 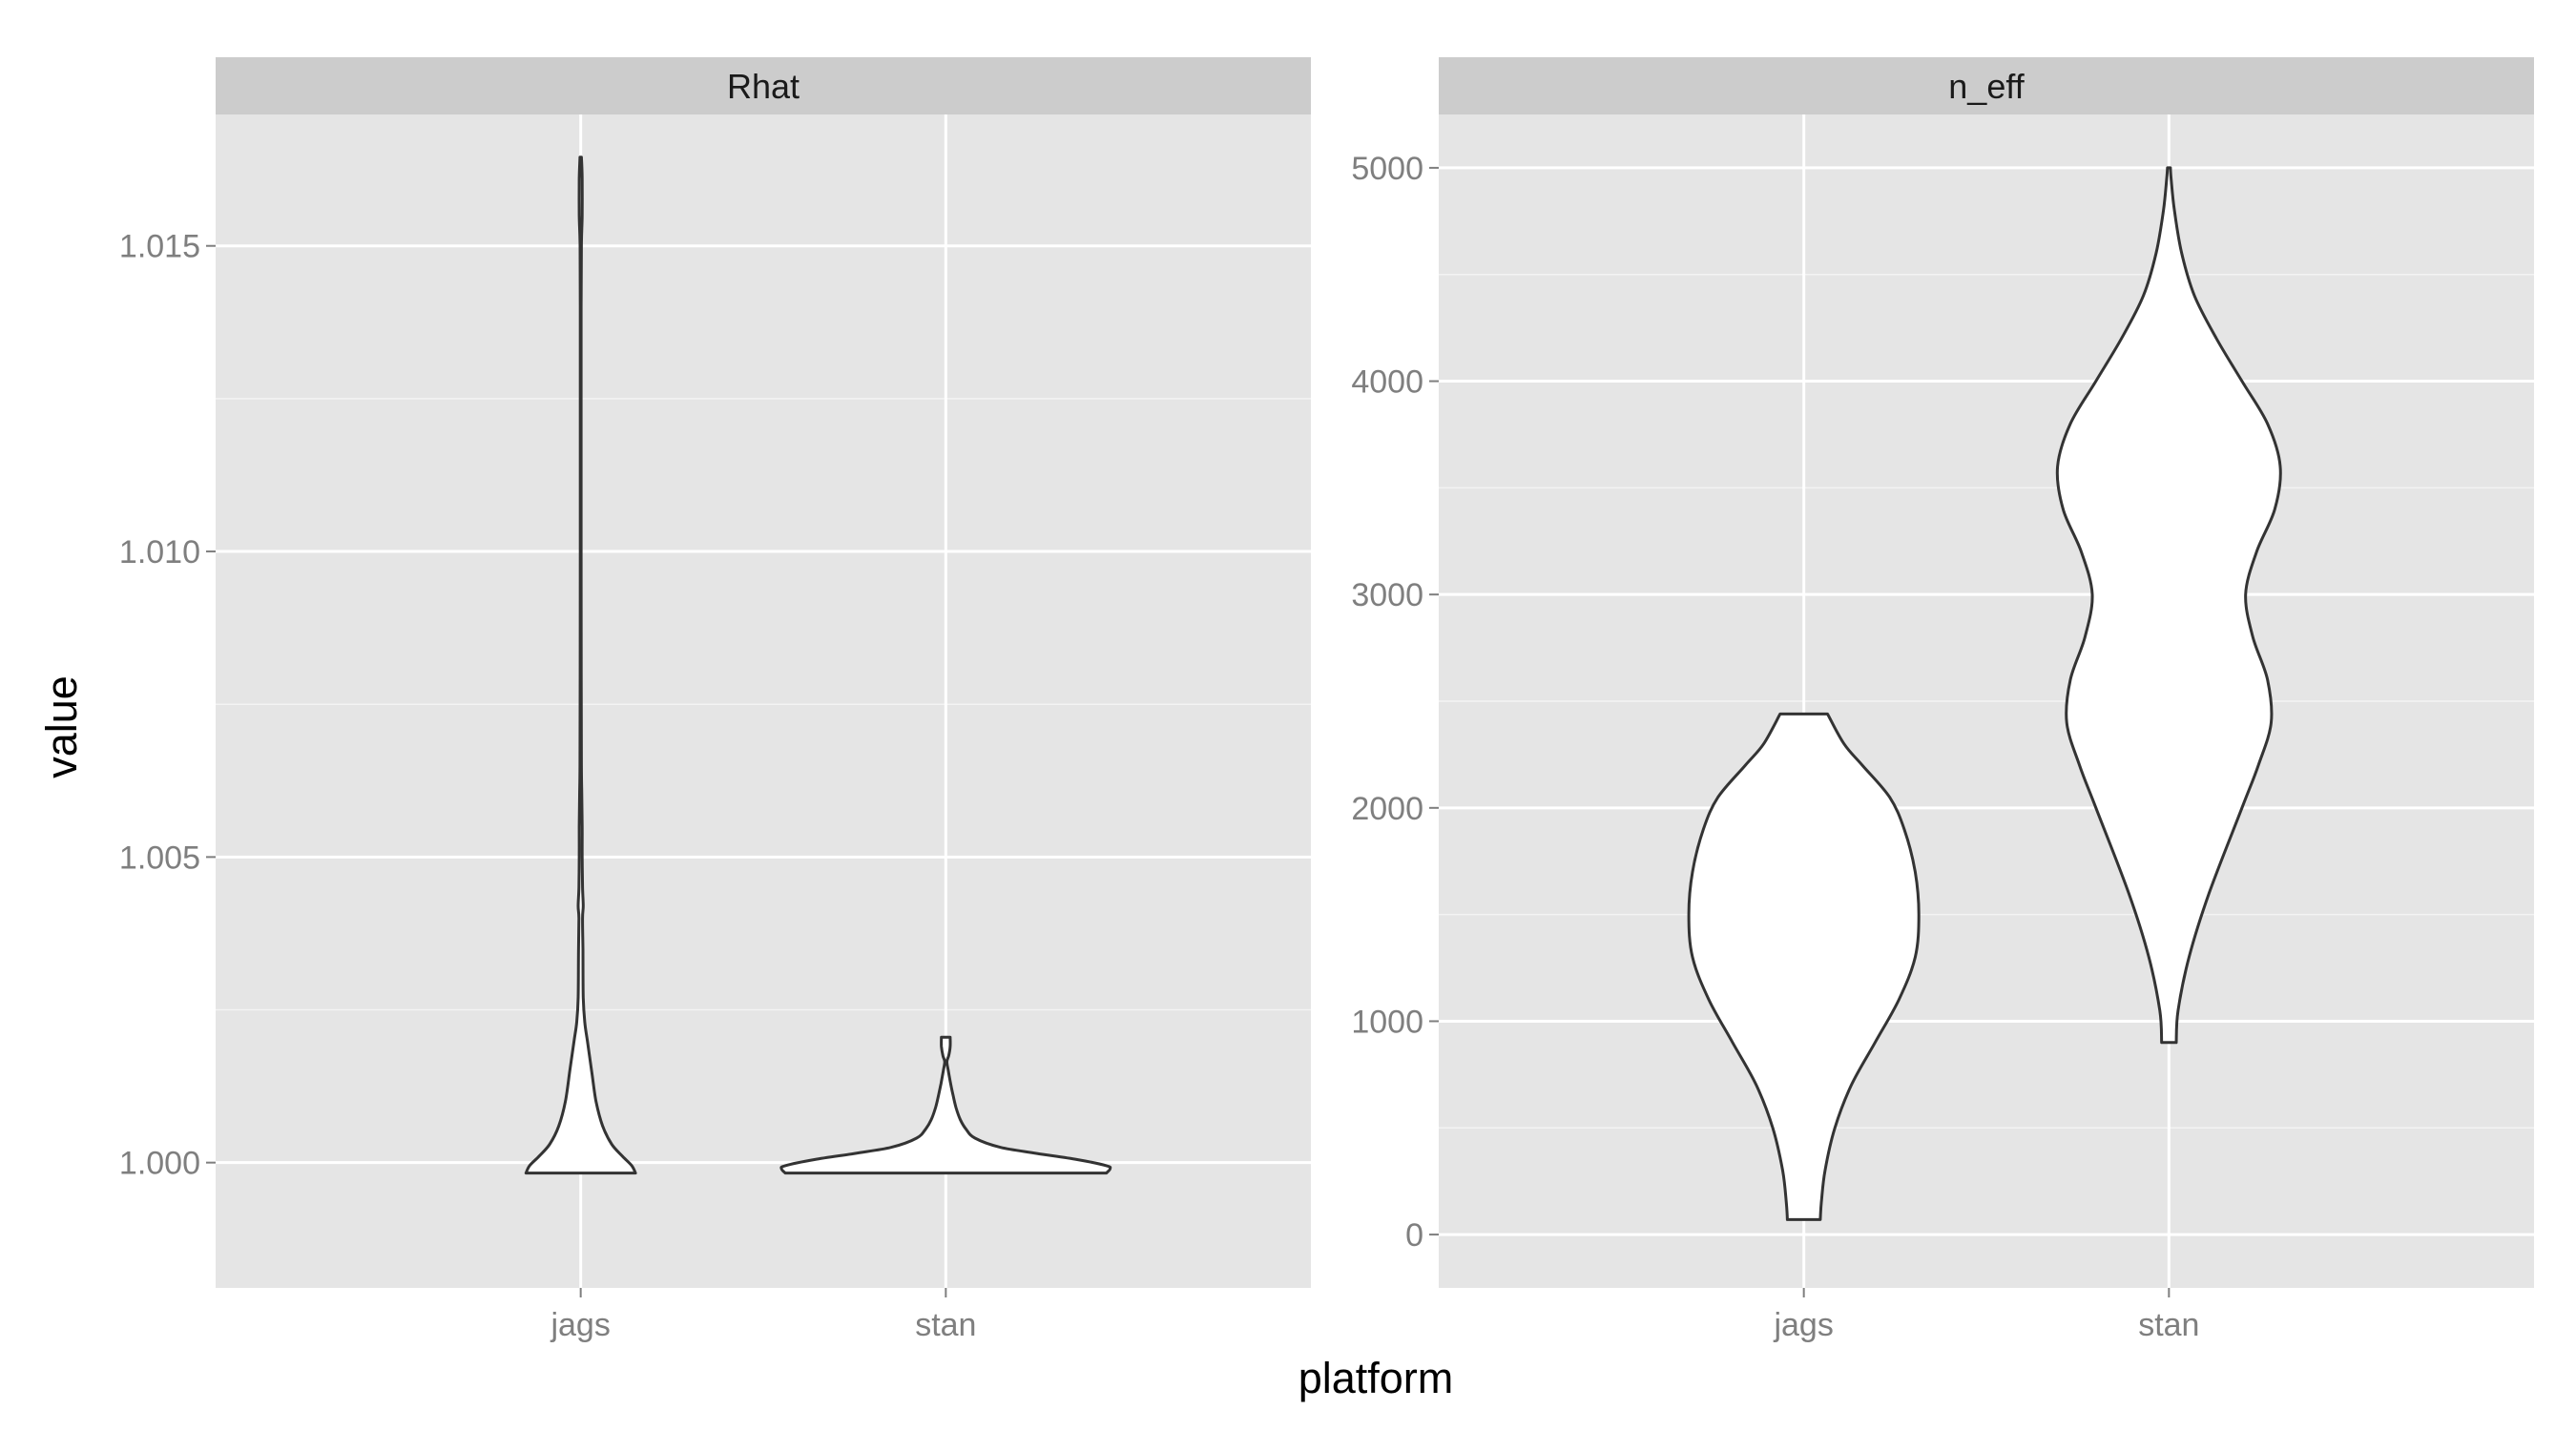 I want to click on violin-Rhat-stan, so click(x=945, y=1105).